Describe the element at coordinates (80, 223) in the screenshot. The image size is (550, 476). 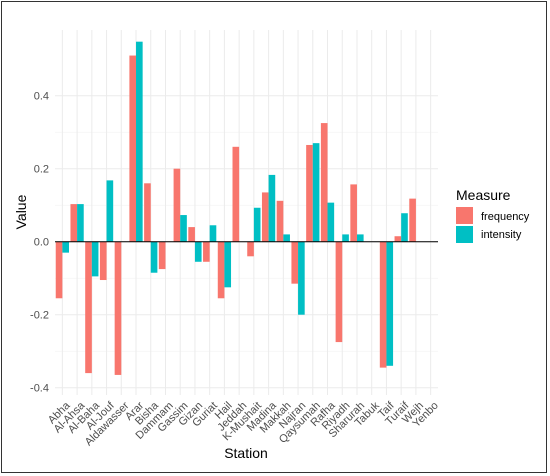
I see `bar-intensity-al-ahsa` at that location.